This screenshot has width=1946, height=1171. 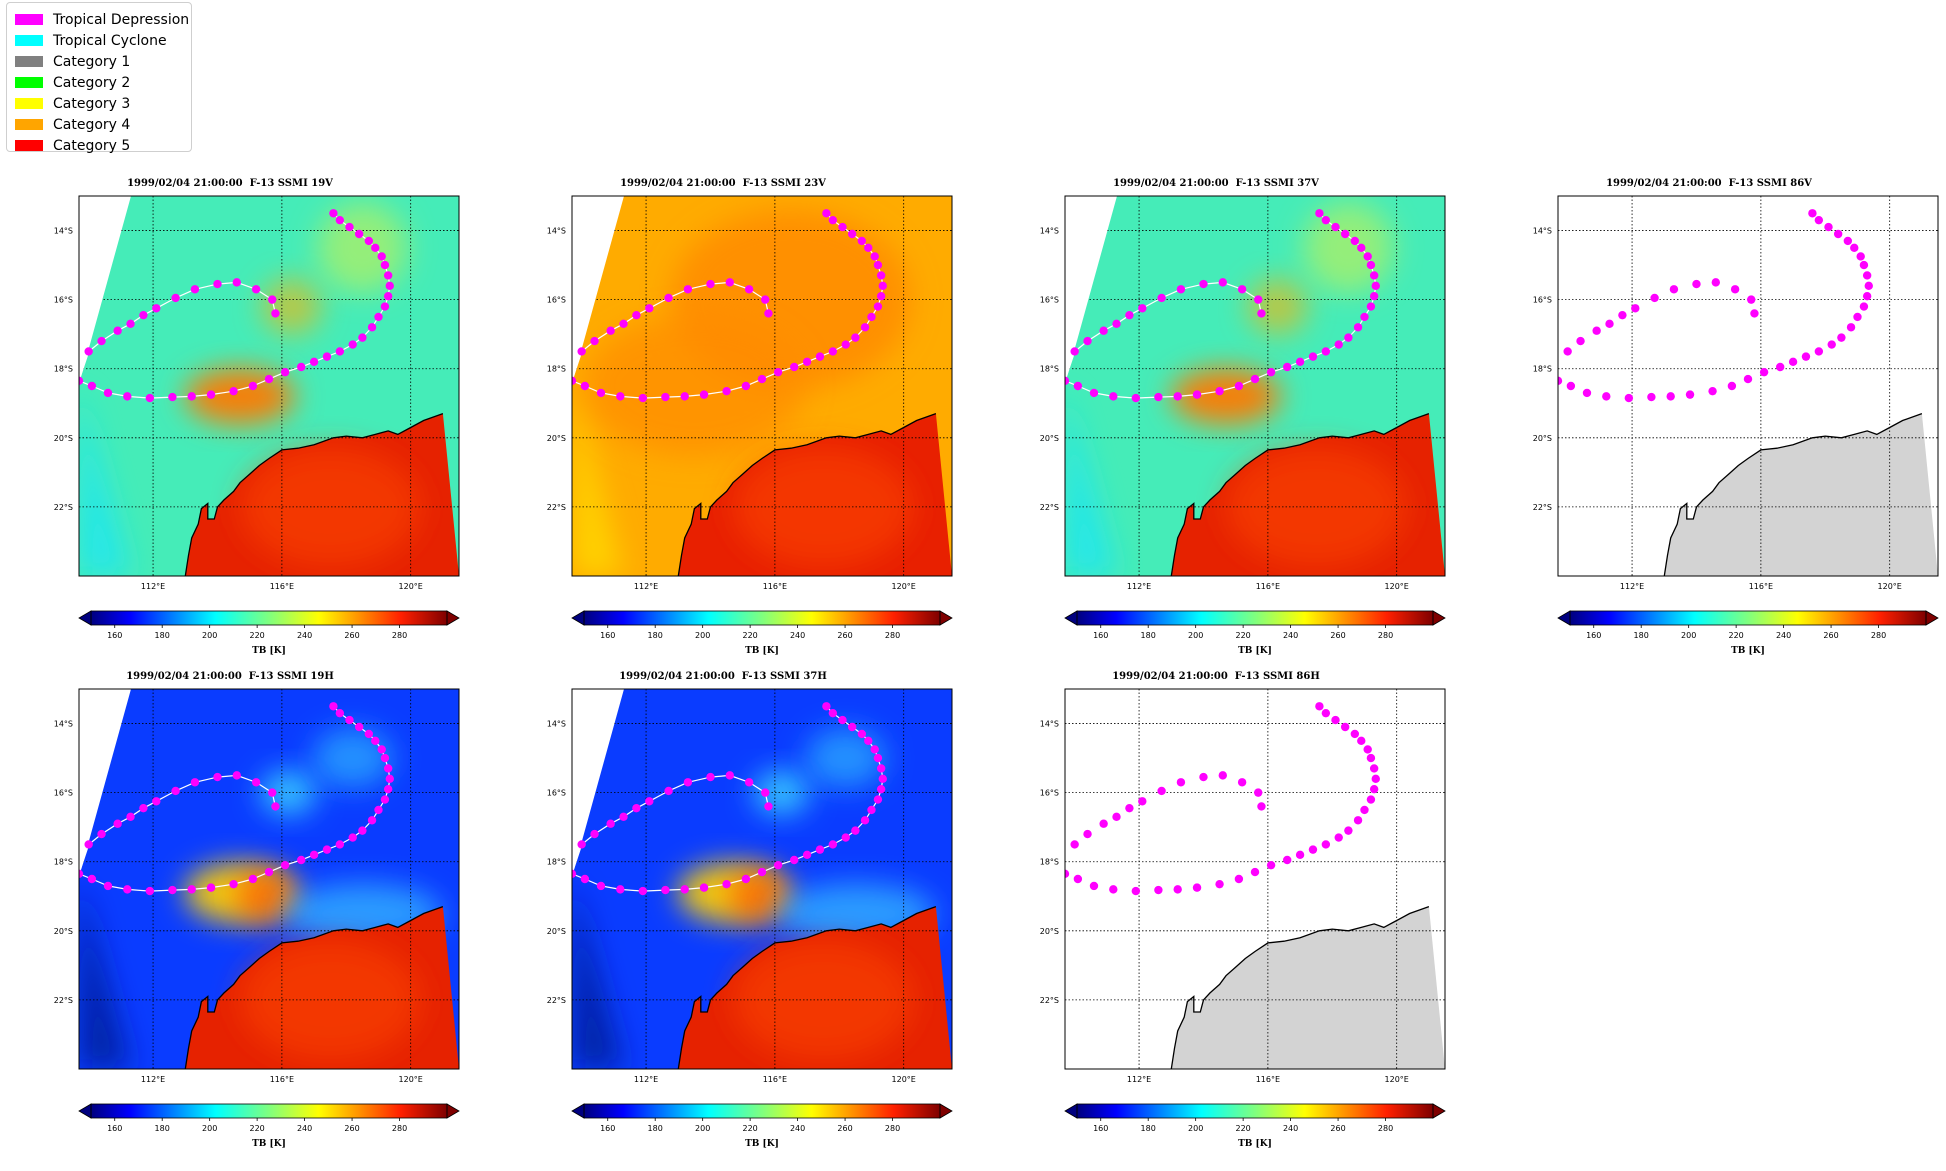 What do you see at coordinates (121, 19) in the screenshot?
I see `legend-label: Tropical Depression` at bounding box center [121, 19].